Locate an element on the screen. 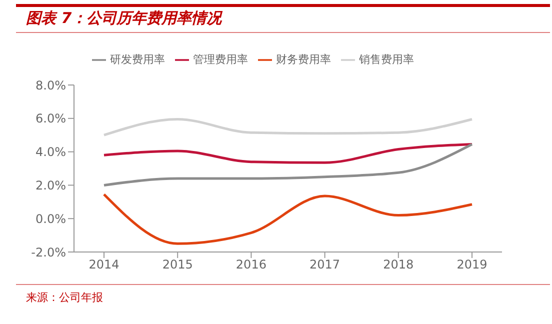 The image size is (552, 324). chart-title: 图表 7：公司历年费用率情况 is located at coordinates (124, 18).